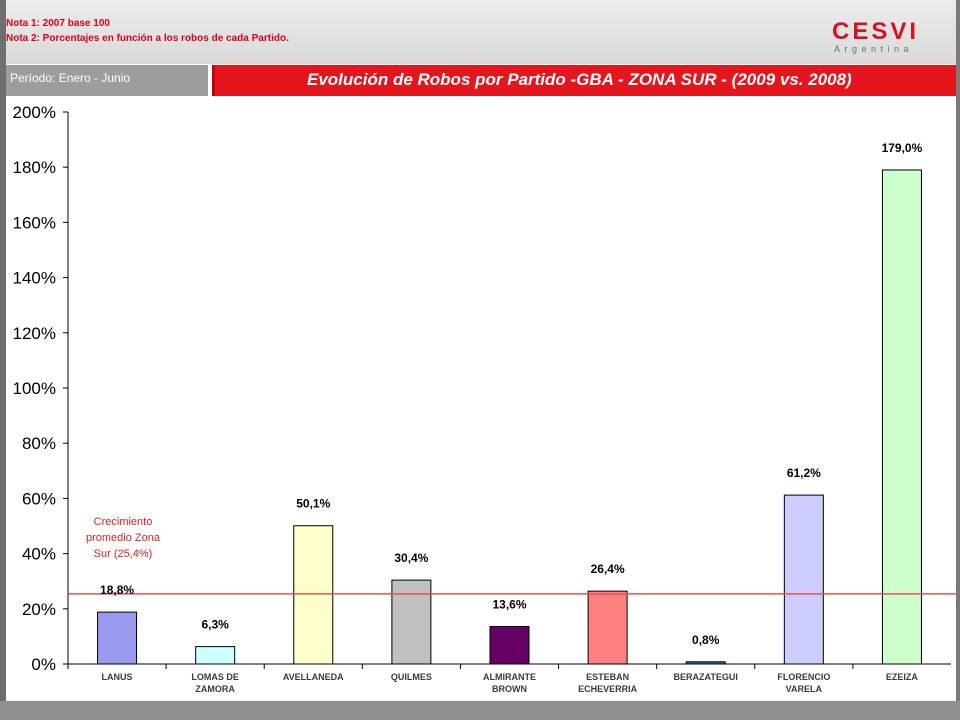 The height and width of the screenshot is (720, 960). I want to click on bar-value-label: 179,0%, so click(902, 148).